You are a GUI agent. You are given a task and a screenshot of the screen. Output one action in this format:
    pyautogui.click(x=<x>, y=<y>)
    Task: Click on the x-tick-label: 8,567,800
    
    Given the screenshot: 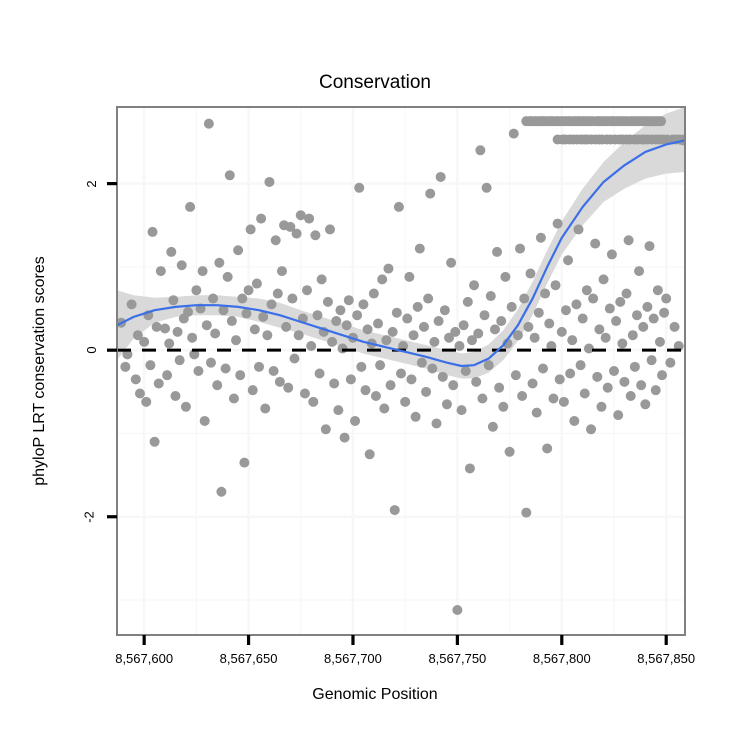 What is the action you would take?
    pyautogui.click(x=561, y=658)
    